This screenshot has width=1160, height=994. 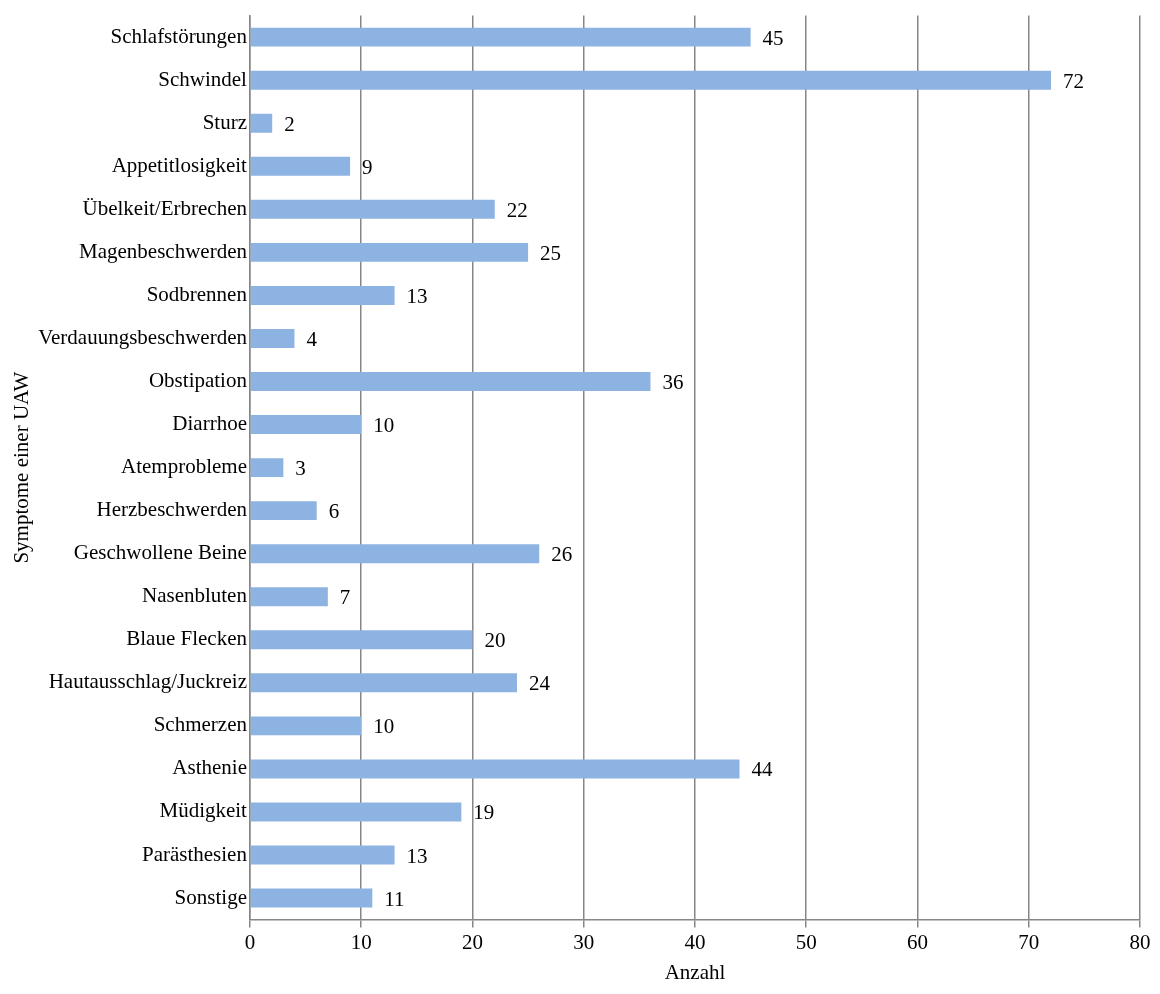 I want to click on x-tick-label: 60, so click(x=917, y=941).